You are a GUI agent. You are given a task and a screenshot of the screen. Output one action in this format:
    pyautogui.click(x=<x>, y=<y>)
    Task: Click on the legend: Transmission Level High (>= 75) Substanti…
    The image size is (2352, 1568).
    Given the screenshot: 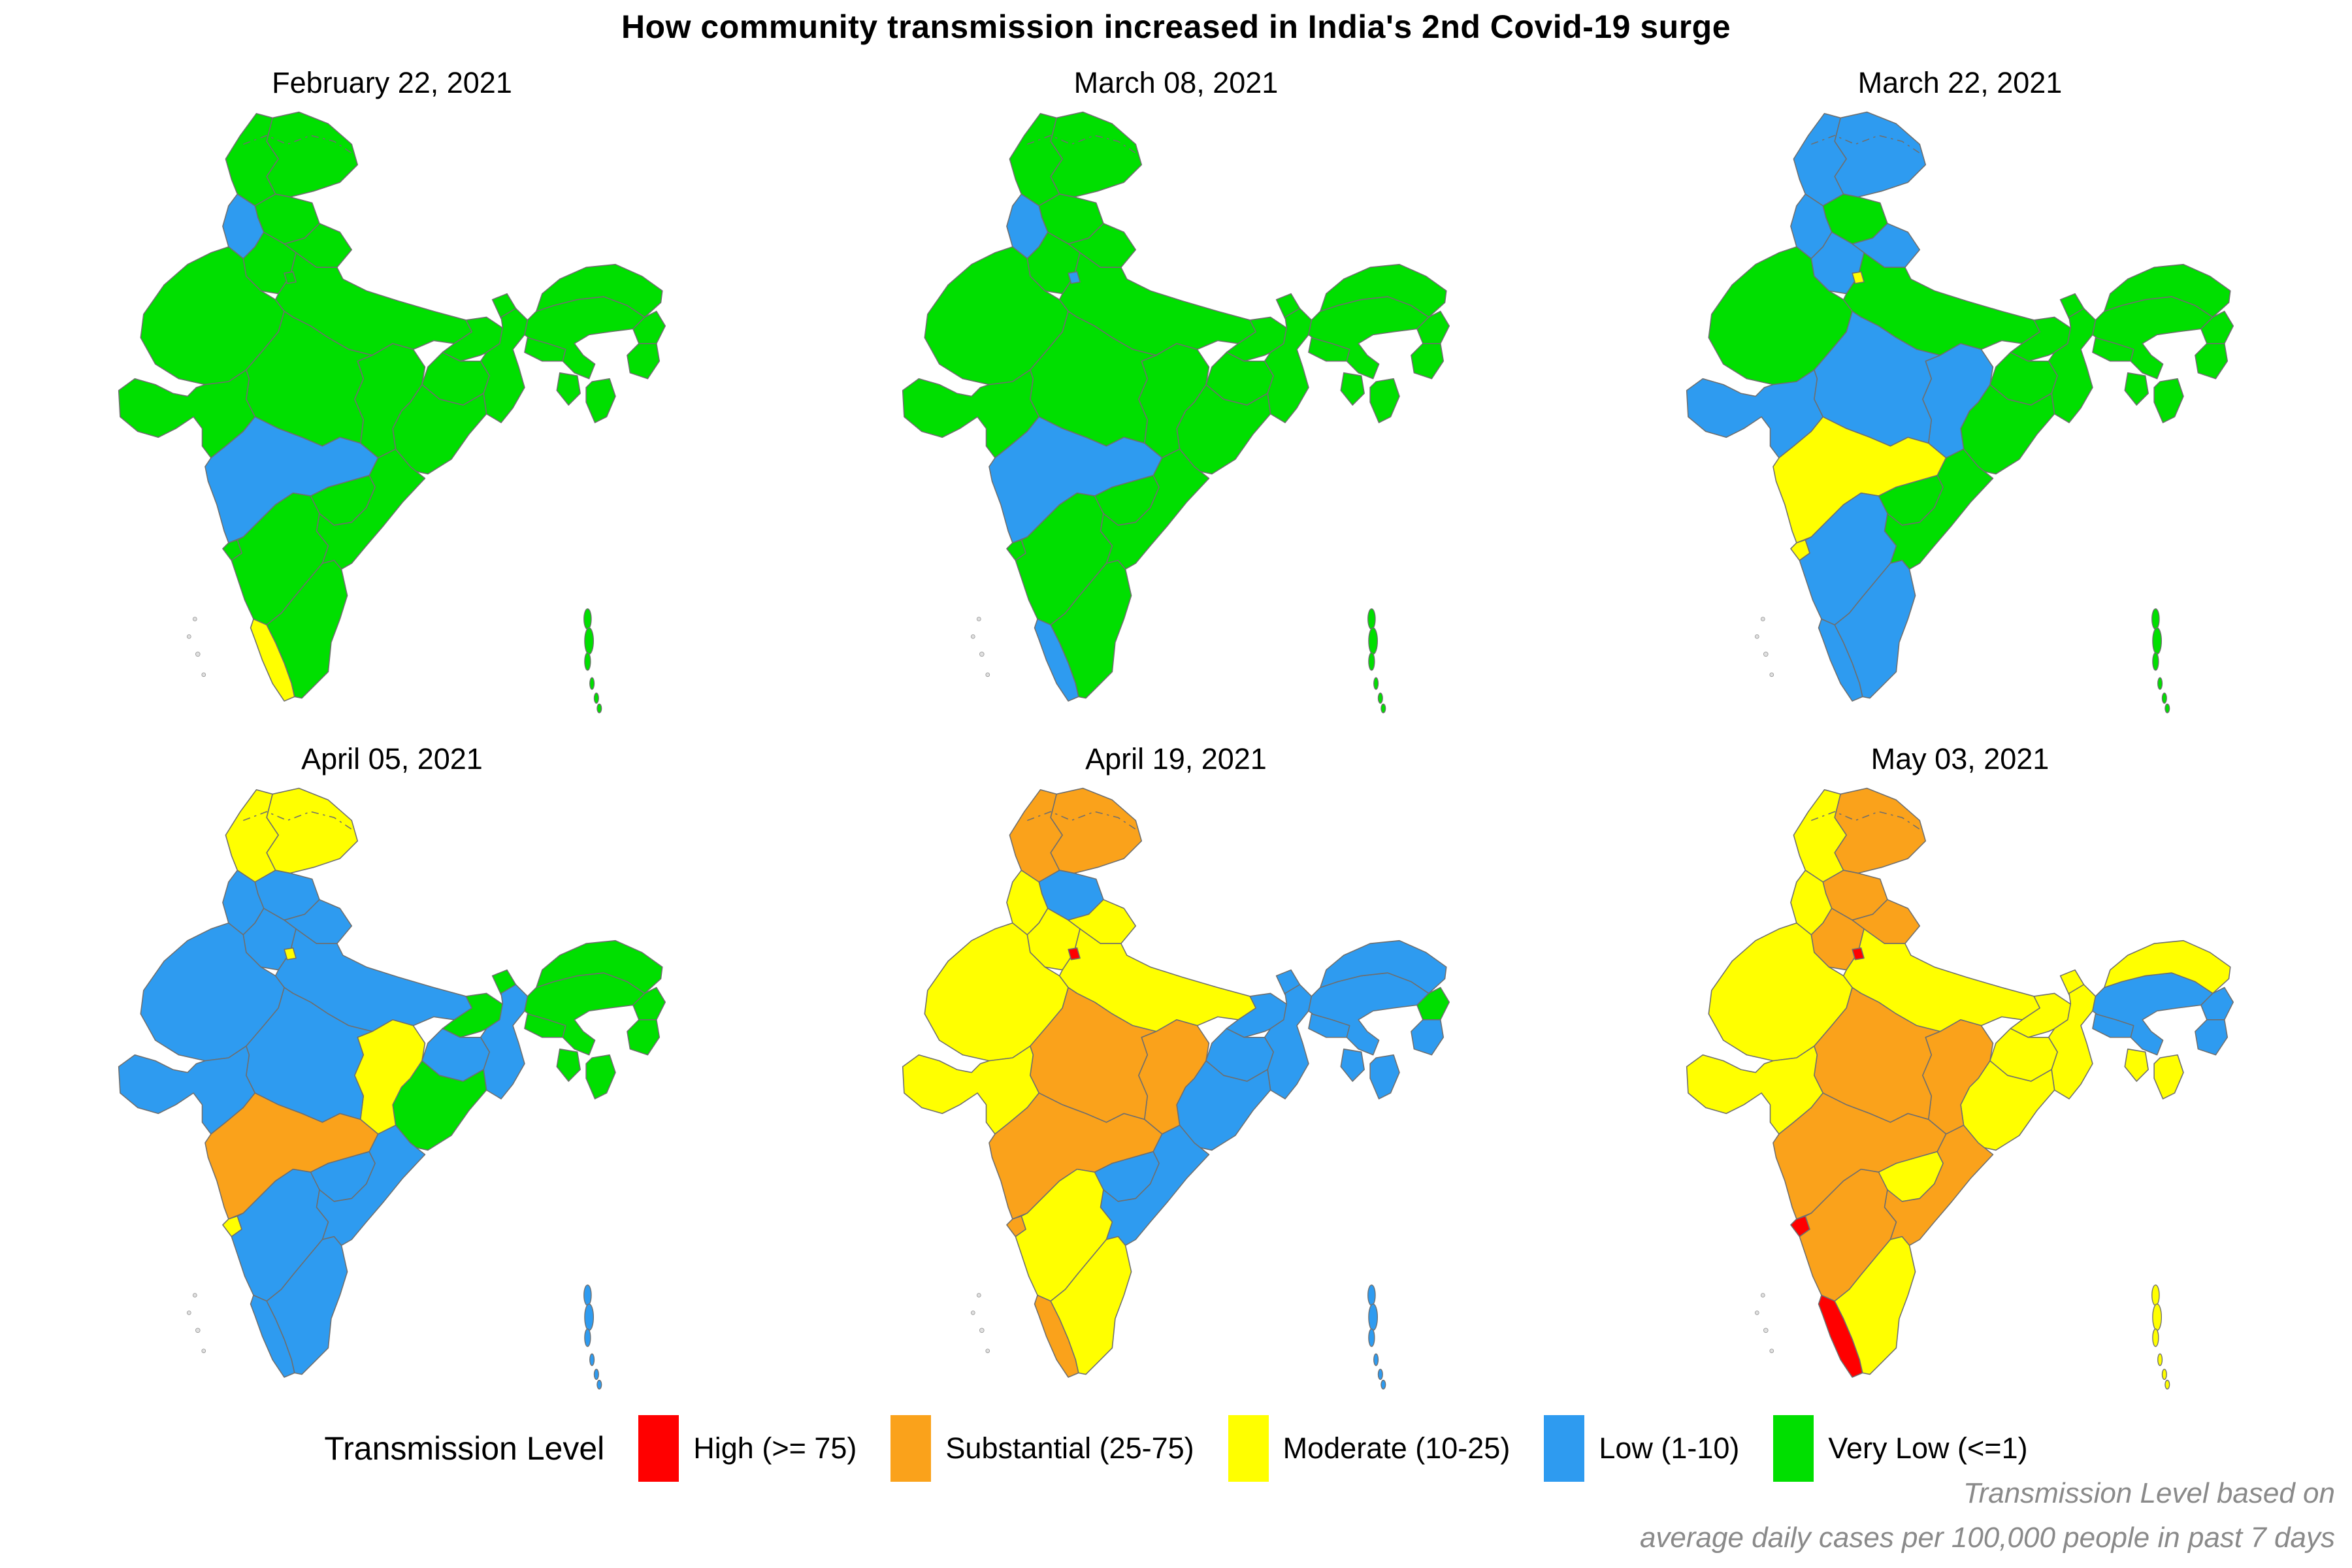 What is the action you would take?
    pyautogui.click(x=1176, y=1448)
    